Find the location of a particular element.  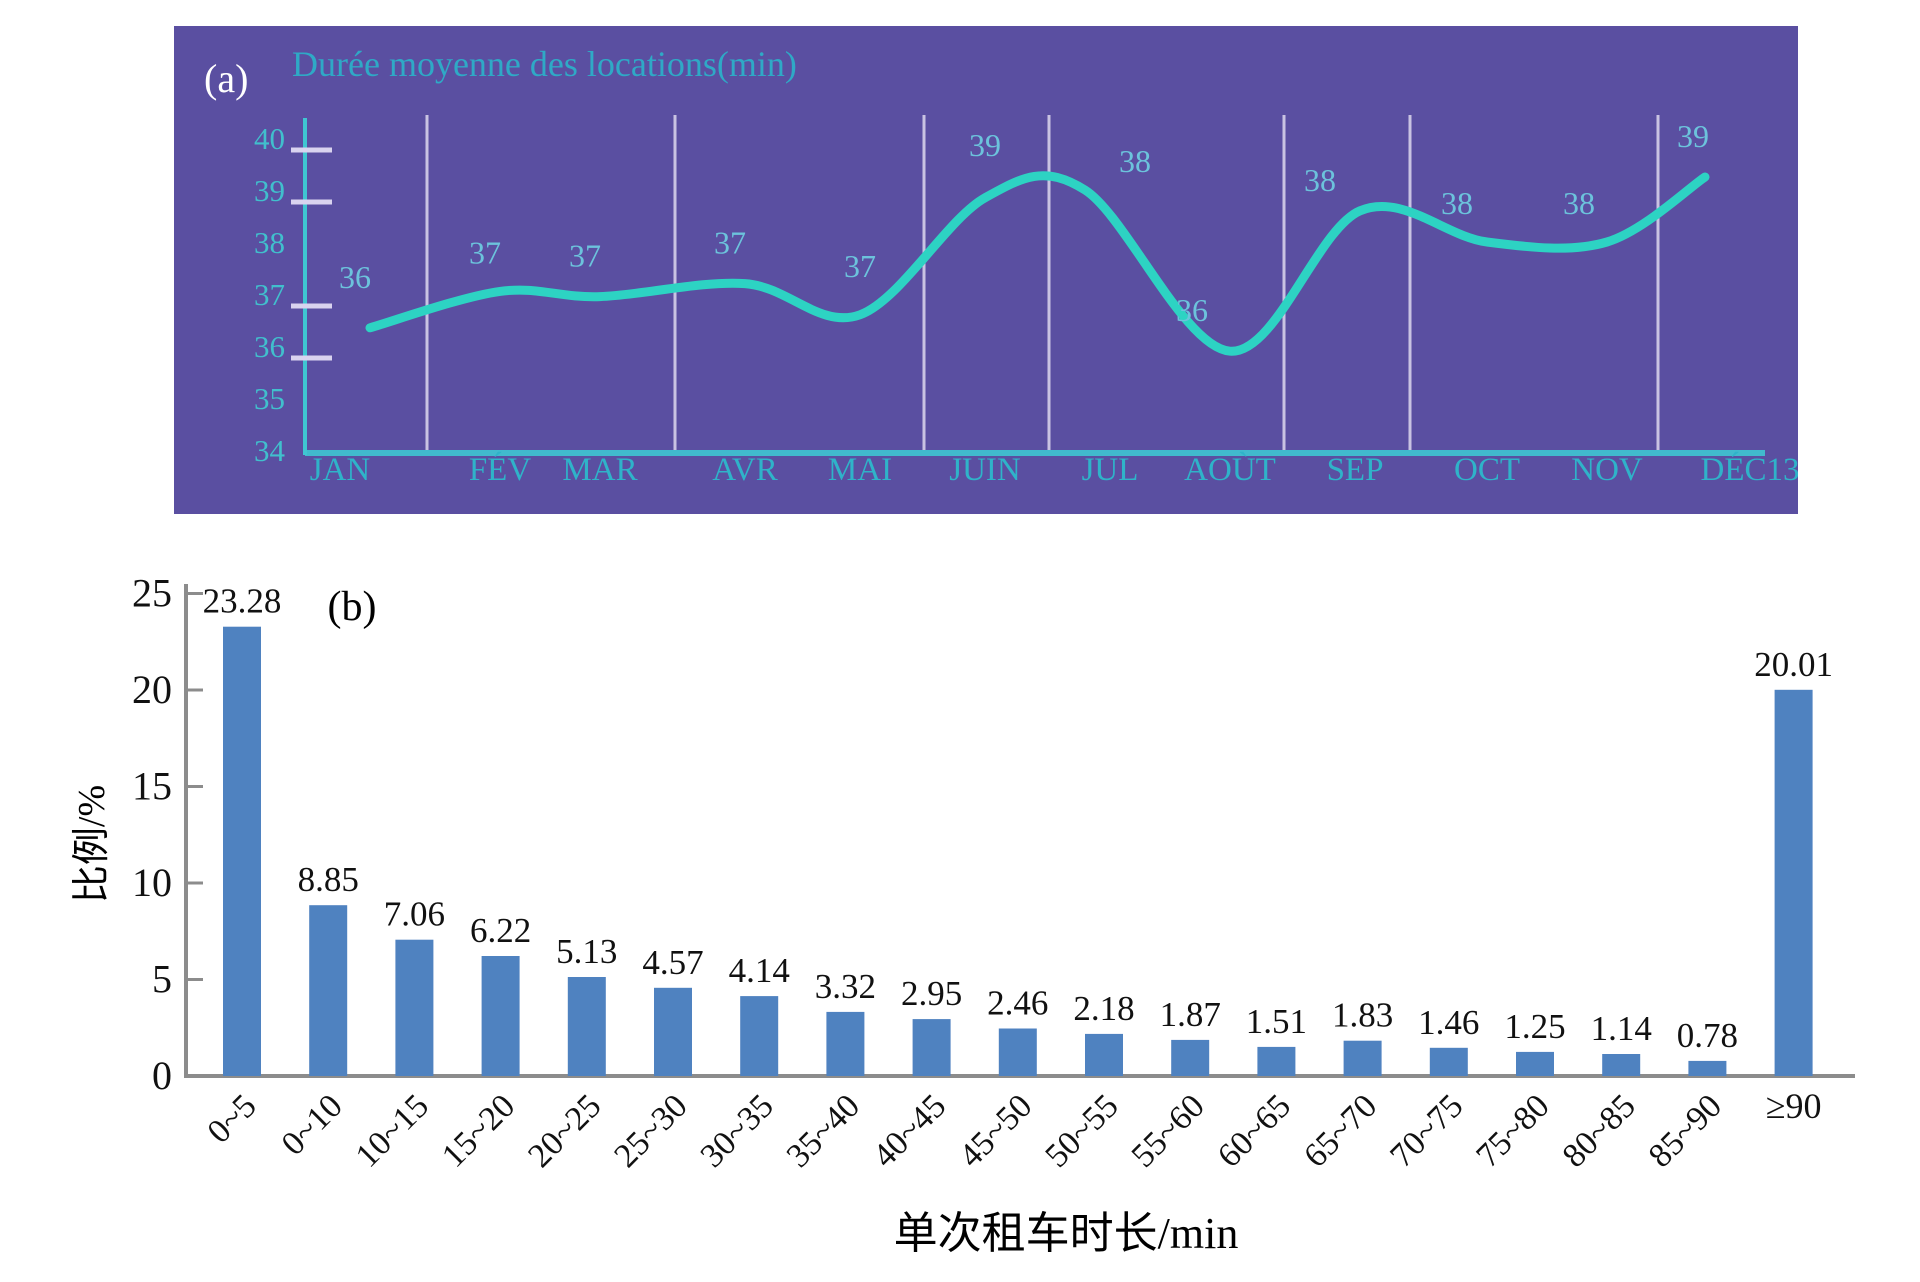

y-axis-tick-label: 20 is located at coordinates (152, 689).